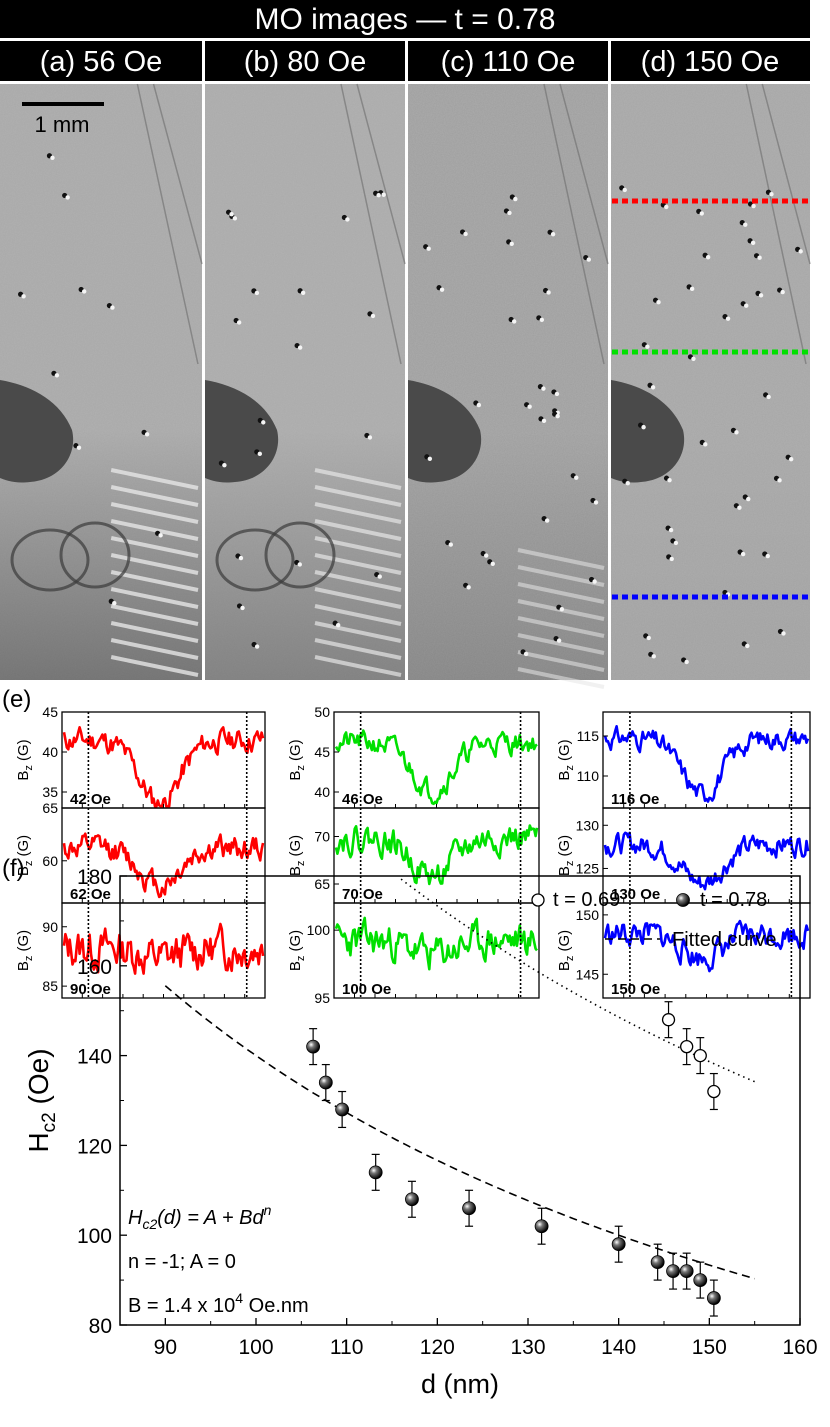 The width and height of the screenshot is (830, 1427). I want to click on fitted-curve-t069, so click(578, 980).